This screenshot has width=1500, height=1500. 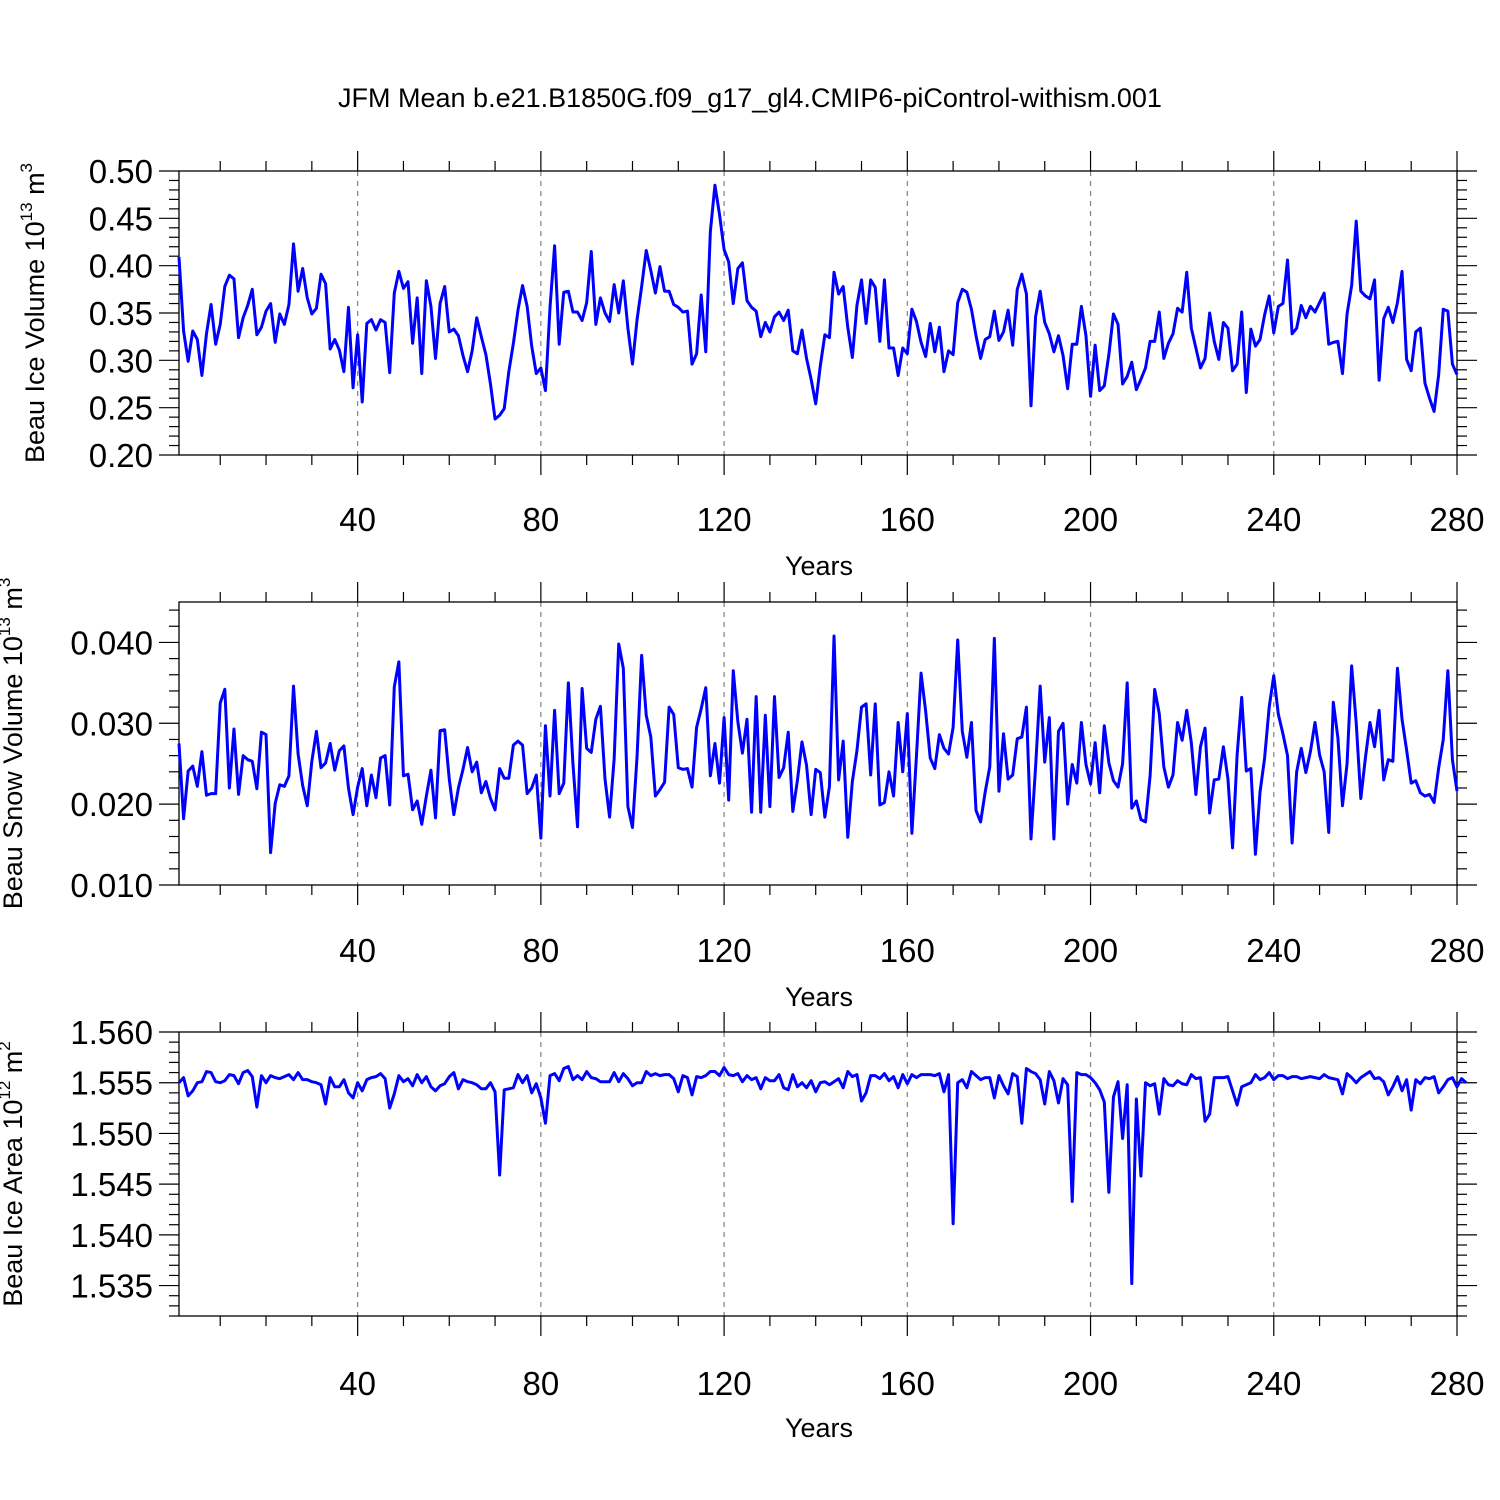 What do you see at coordinates (14, 772) in the screenshot?
I see `y-axis-label-text: Beau Snow Volume 10` at bounding box center [14, 772].